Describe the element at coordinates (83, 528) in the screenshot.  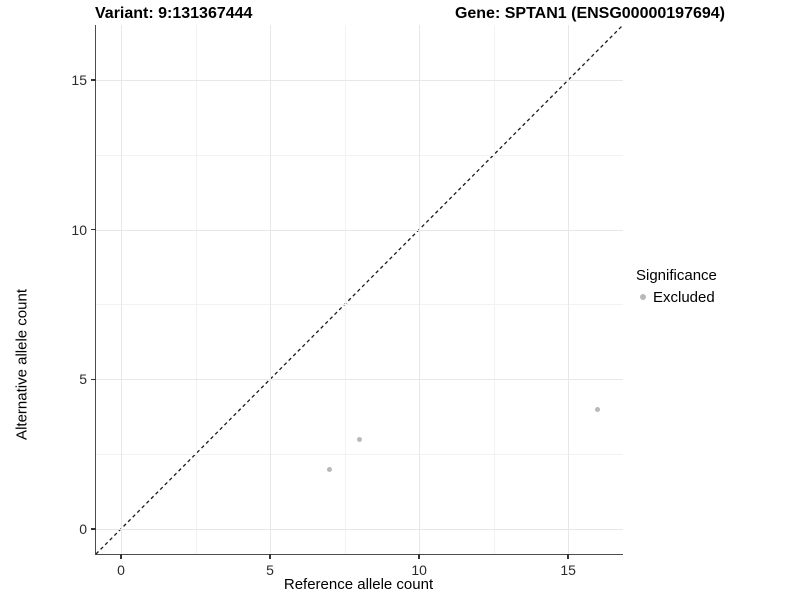
I see `y-tick-label: 0` at that location.